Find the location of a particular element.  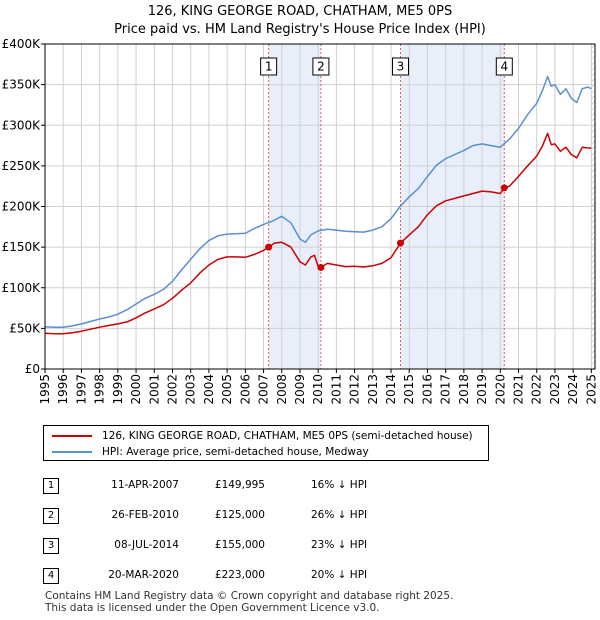

x-tick-label: 1998 is located at coordinates (100, 389).